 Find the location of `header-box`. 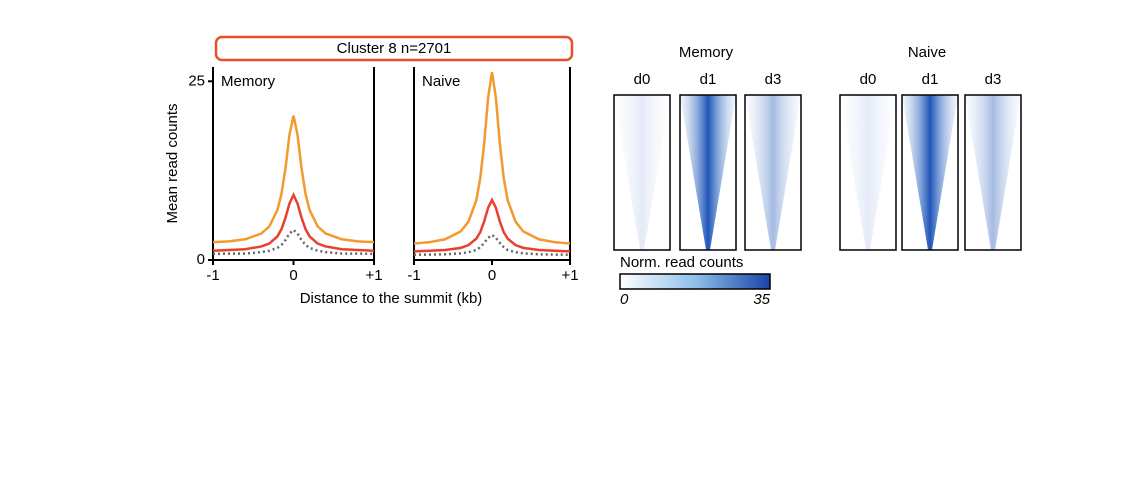

header-box is located at coordinates (394, 48).